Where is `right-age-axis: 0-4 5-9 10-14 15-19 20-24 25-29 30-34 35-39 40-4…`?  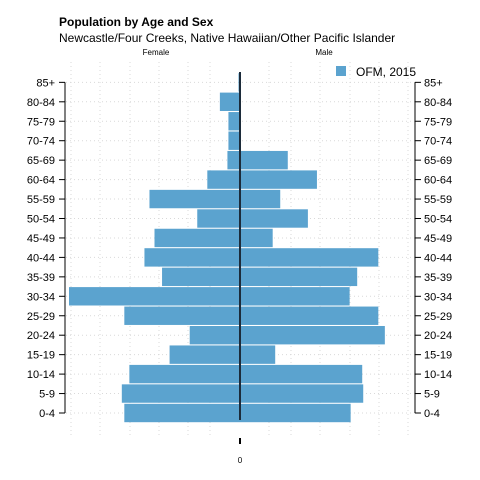 right-age-axis: 0-4 5-9 10-14 15-19 20-24 25-29 30-34 35-39 40-4… is located at coordinates (433, 248).